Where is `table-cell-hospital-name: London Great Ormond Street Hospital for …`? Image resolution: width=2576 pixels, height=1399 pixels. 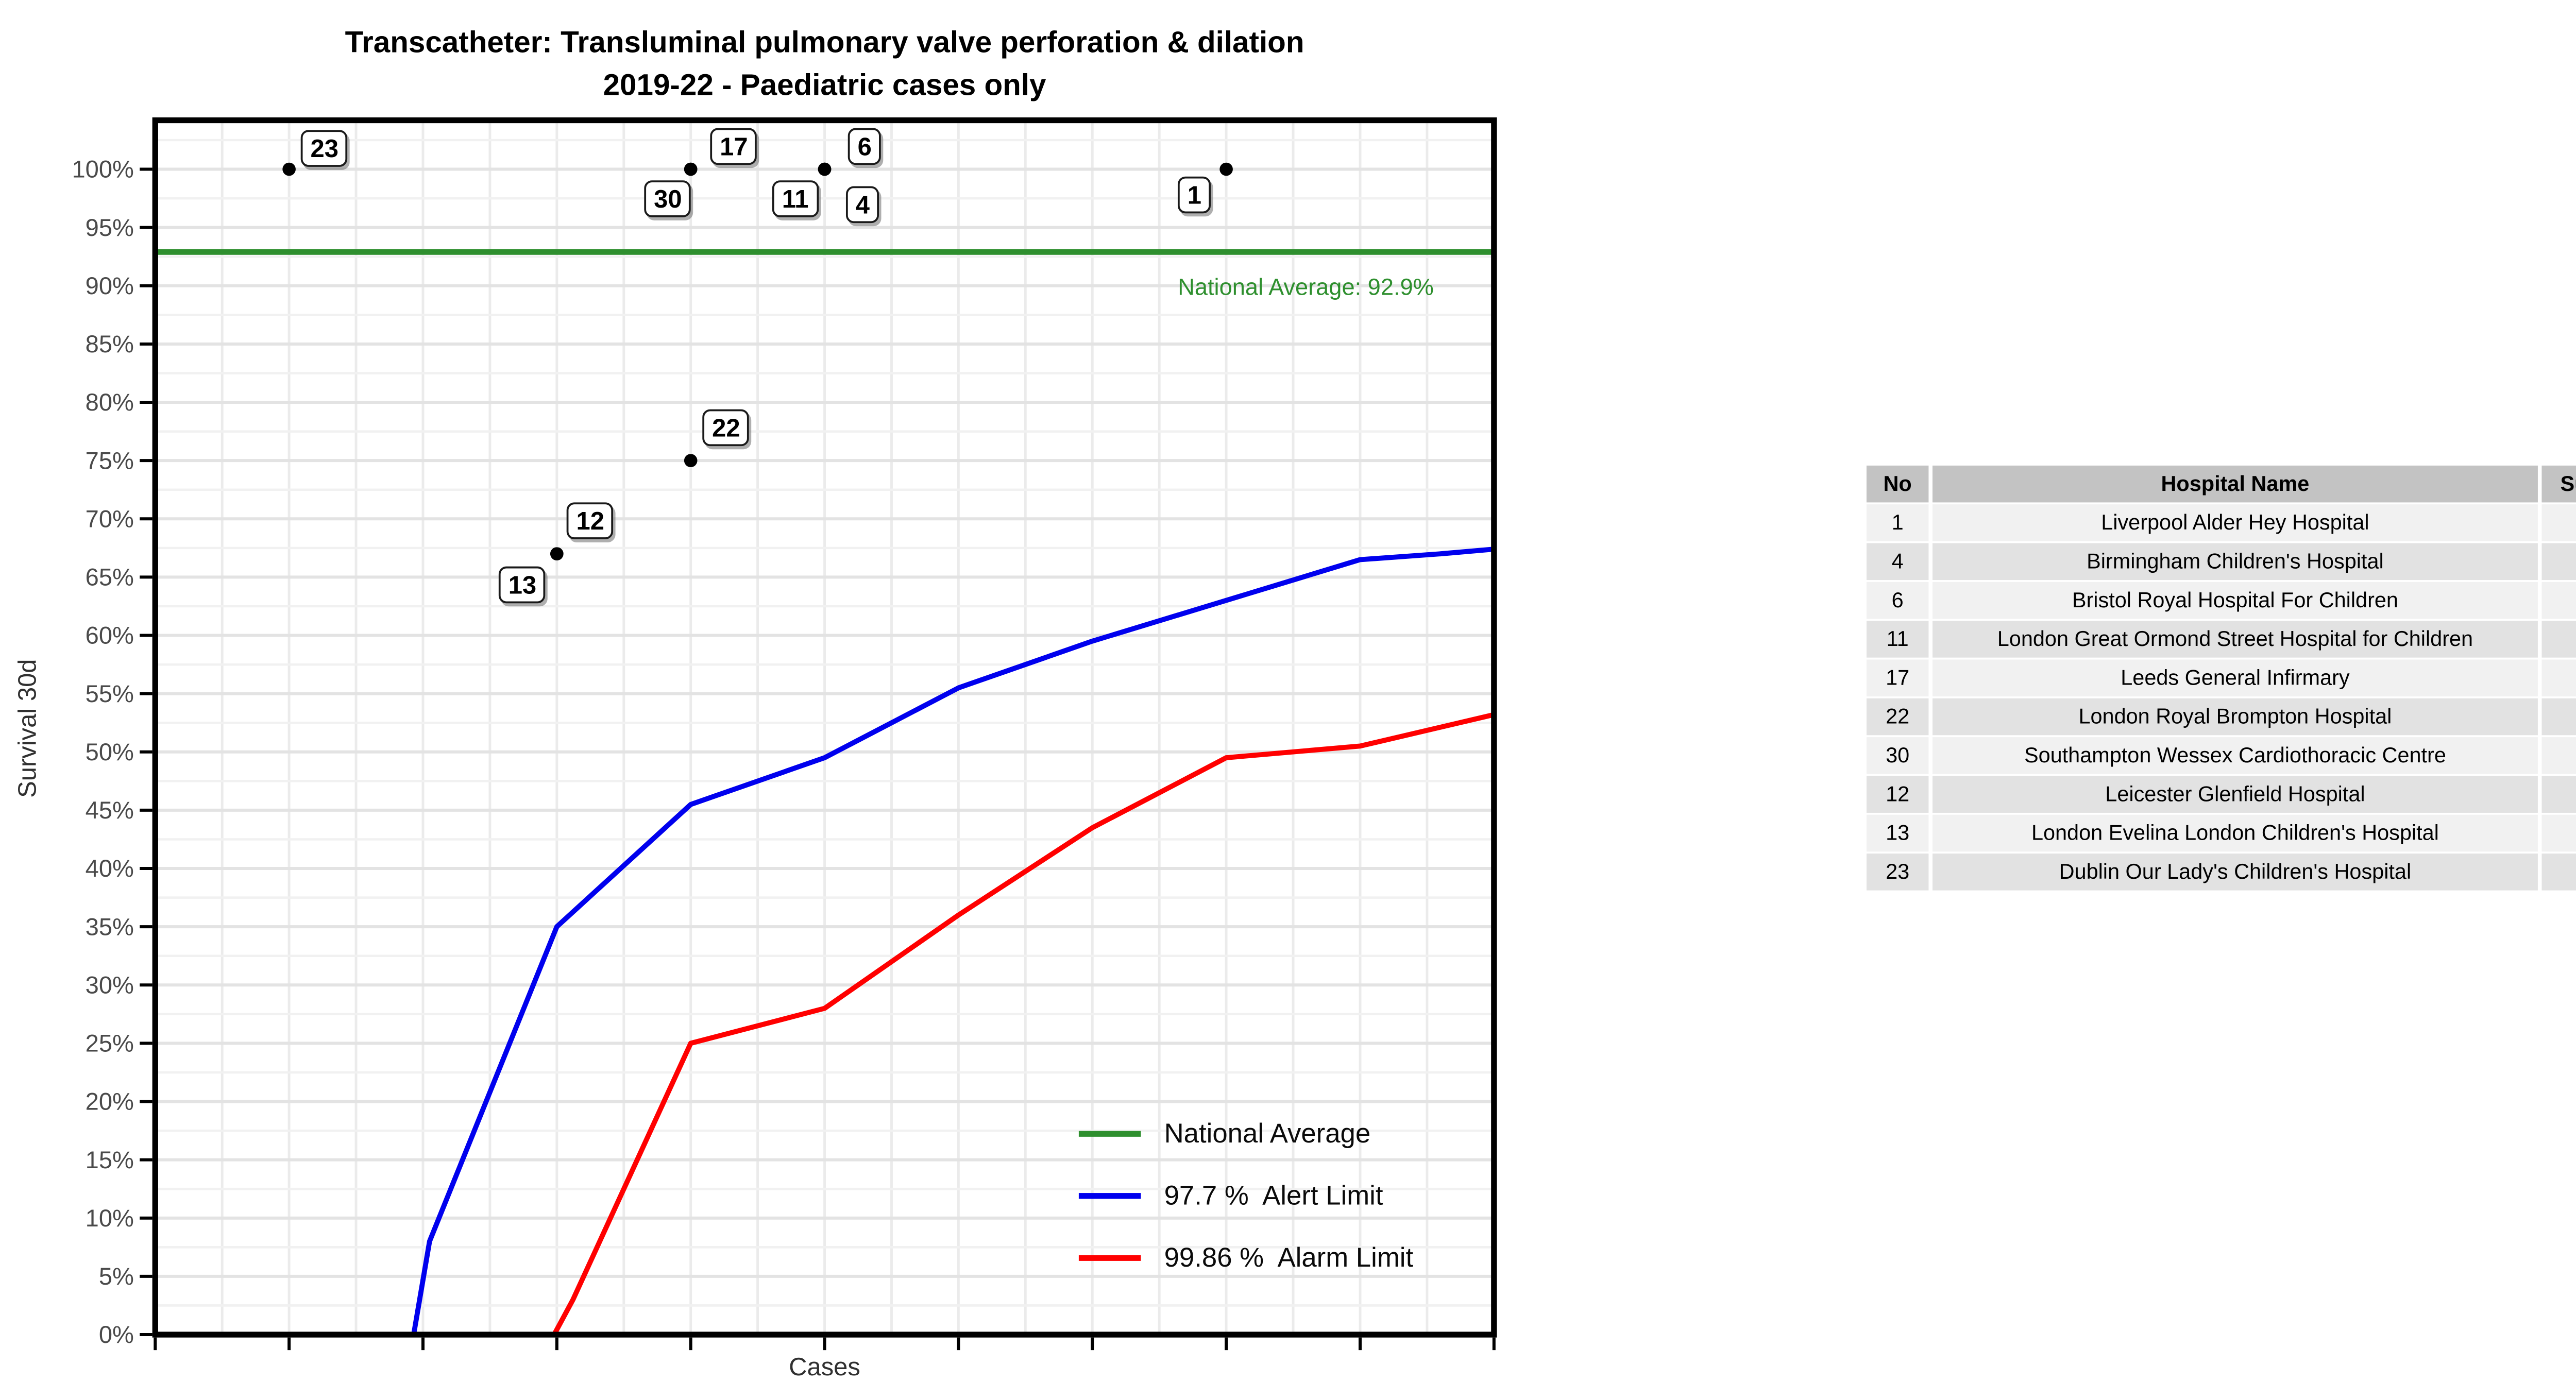
table-cell-hospital-name: London Great Ormond Street Hospital for … is located at coordinates (2235, 639).